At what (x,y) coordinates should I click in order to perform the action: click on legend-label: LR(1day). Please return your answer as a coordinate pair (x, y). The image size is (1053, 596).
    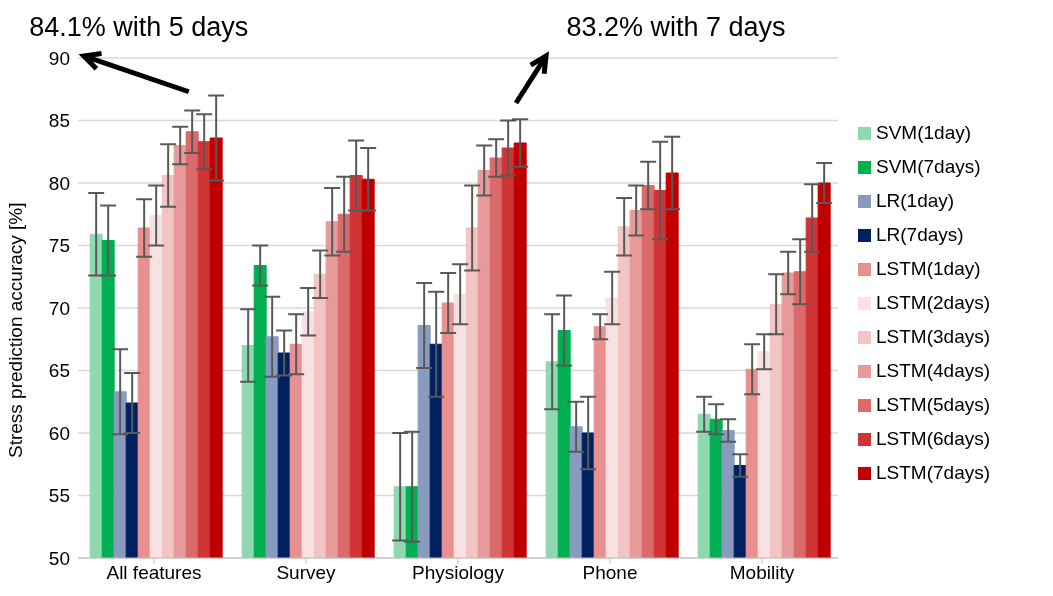
    Looking at the image, I should click on (915, 201).